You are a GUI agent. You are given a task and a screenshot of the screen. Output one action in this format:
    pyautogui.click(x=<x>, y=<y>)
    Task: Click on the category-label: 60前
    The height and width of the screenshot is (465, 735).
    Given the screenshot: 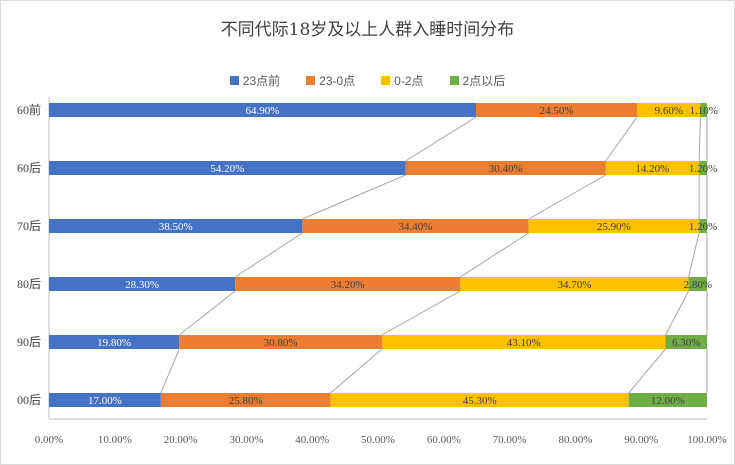 What is the action you would take?
    pyautogui.click(x=29, y=109)
    